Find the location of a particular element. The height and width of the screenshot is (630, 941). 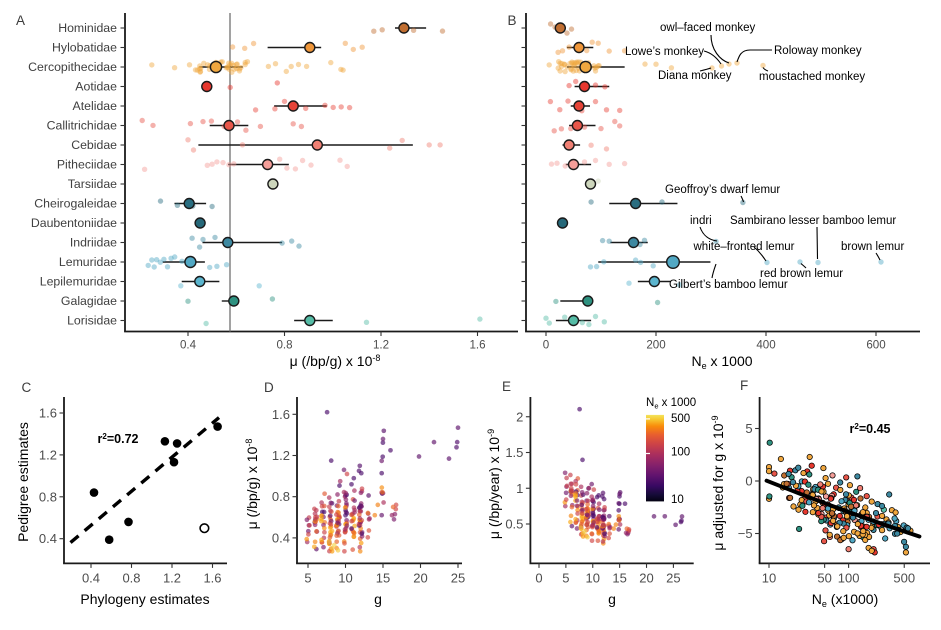

svg-text: E is located at coordinates (506, 386).